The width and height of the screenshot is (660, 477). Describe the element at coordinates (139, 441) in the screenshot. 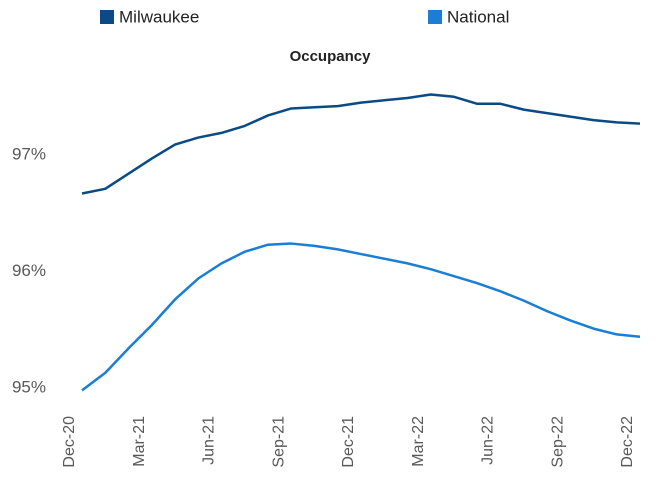

I see `x-tick-label: Mar-21` at that location.